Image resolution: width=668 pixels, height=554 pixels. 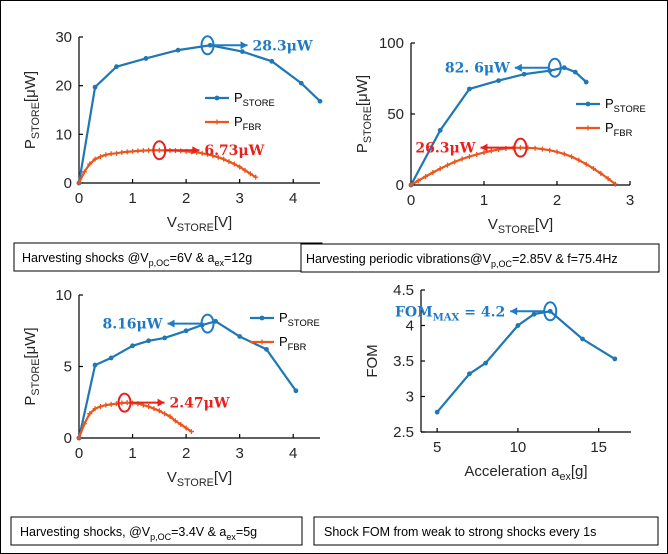 What do you see at coordinates (246, 532) in the screenshot?
I see `text-part: =5g` at bounding box center [246, 532].